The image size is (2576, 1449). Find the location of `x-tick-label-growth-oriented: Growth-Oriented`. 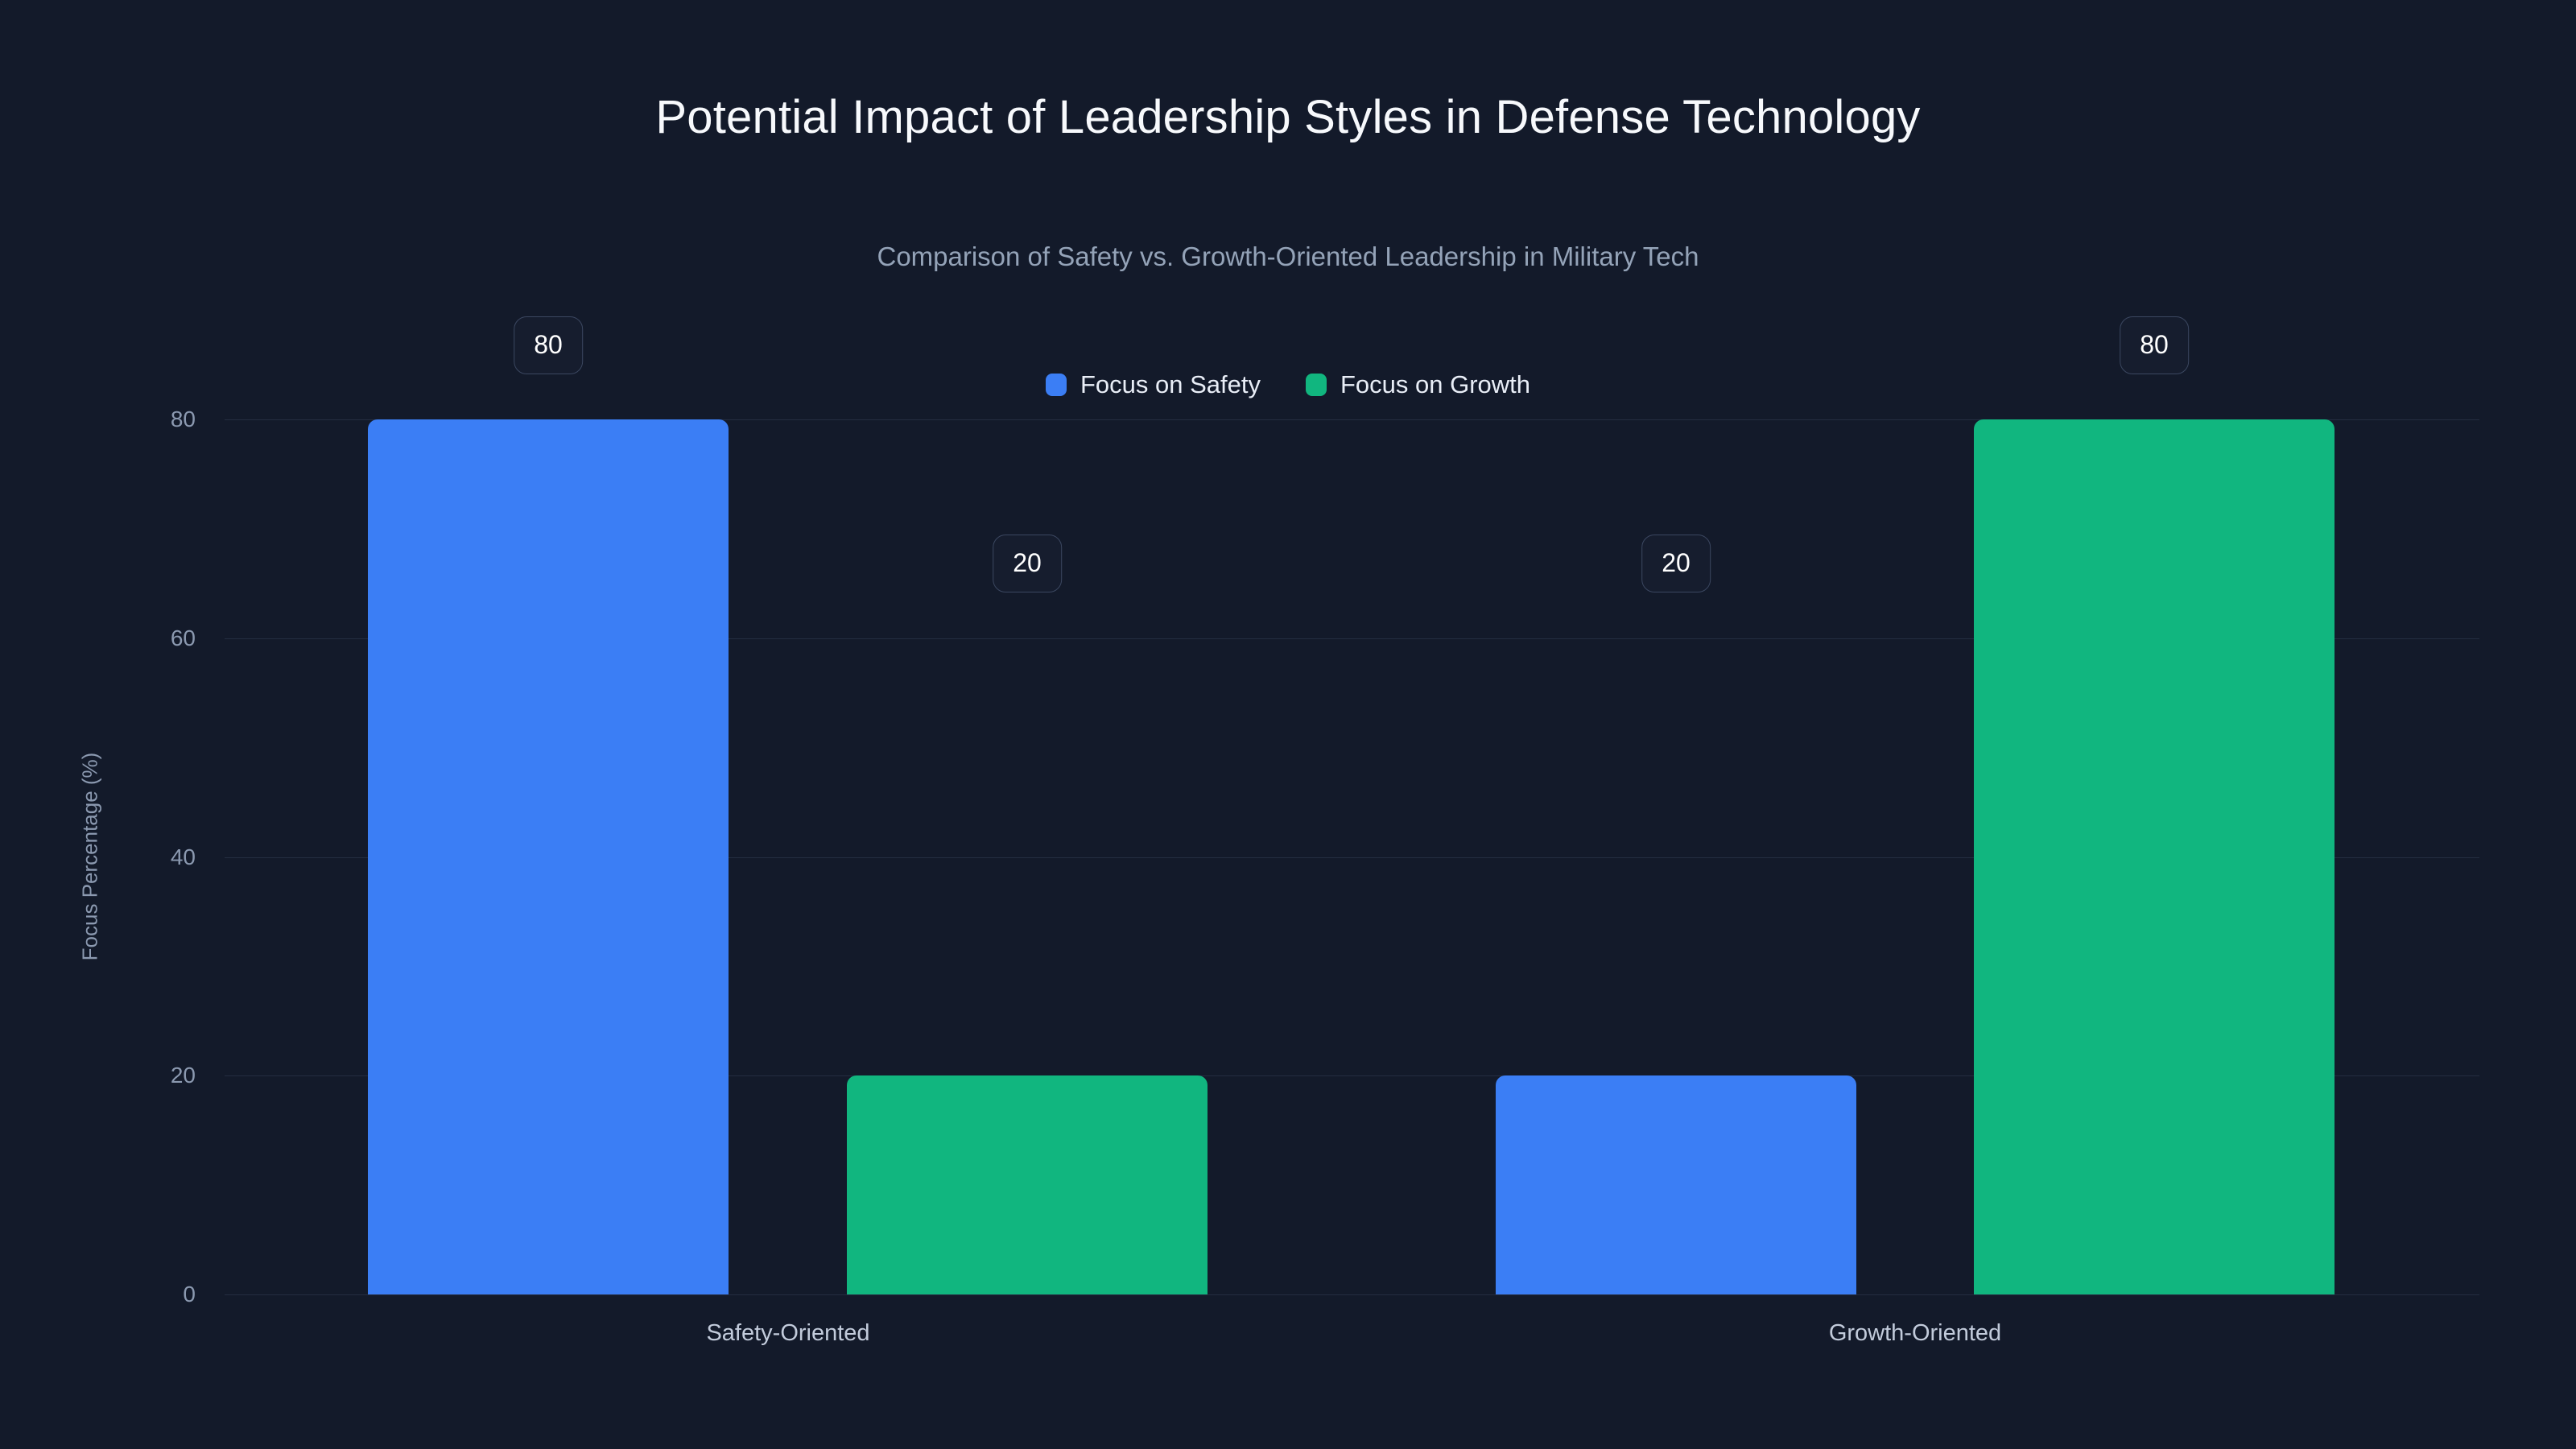

x-tick-label-growth-oriented: Growth-Oriented is located at coordinates (1915, 1333).